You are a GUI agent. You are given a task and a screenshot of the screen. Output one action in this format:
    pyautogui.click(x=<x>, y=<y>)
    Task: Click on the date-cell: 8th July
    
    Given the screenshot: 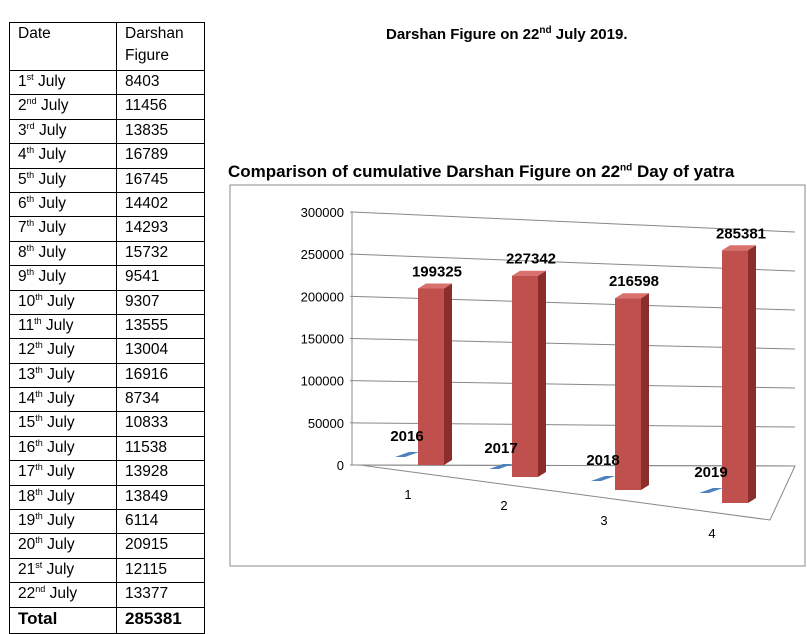 What is the action you would take?
    pyautogui.click(x=63, y=253)
    